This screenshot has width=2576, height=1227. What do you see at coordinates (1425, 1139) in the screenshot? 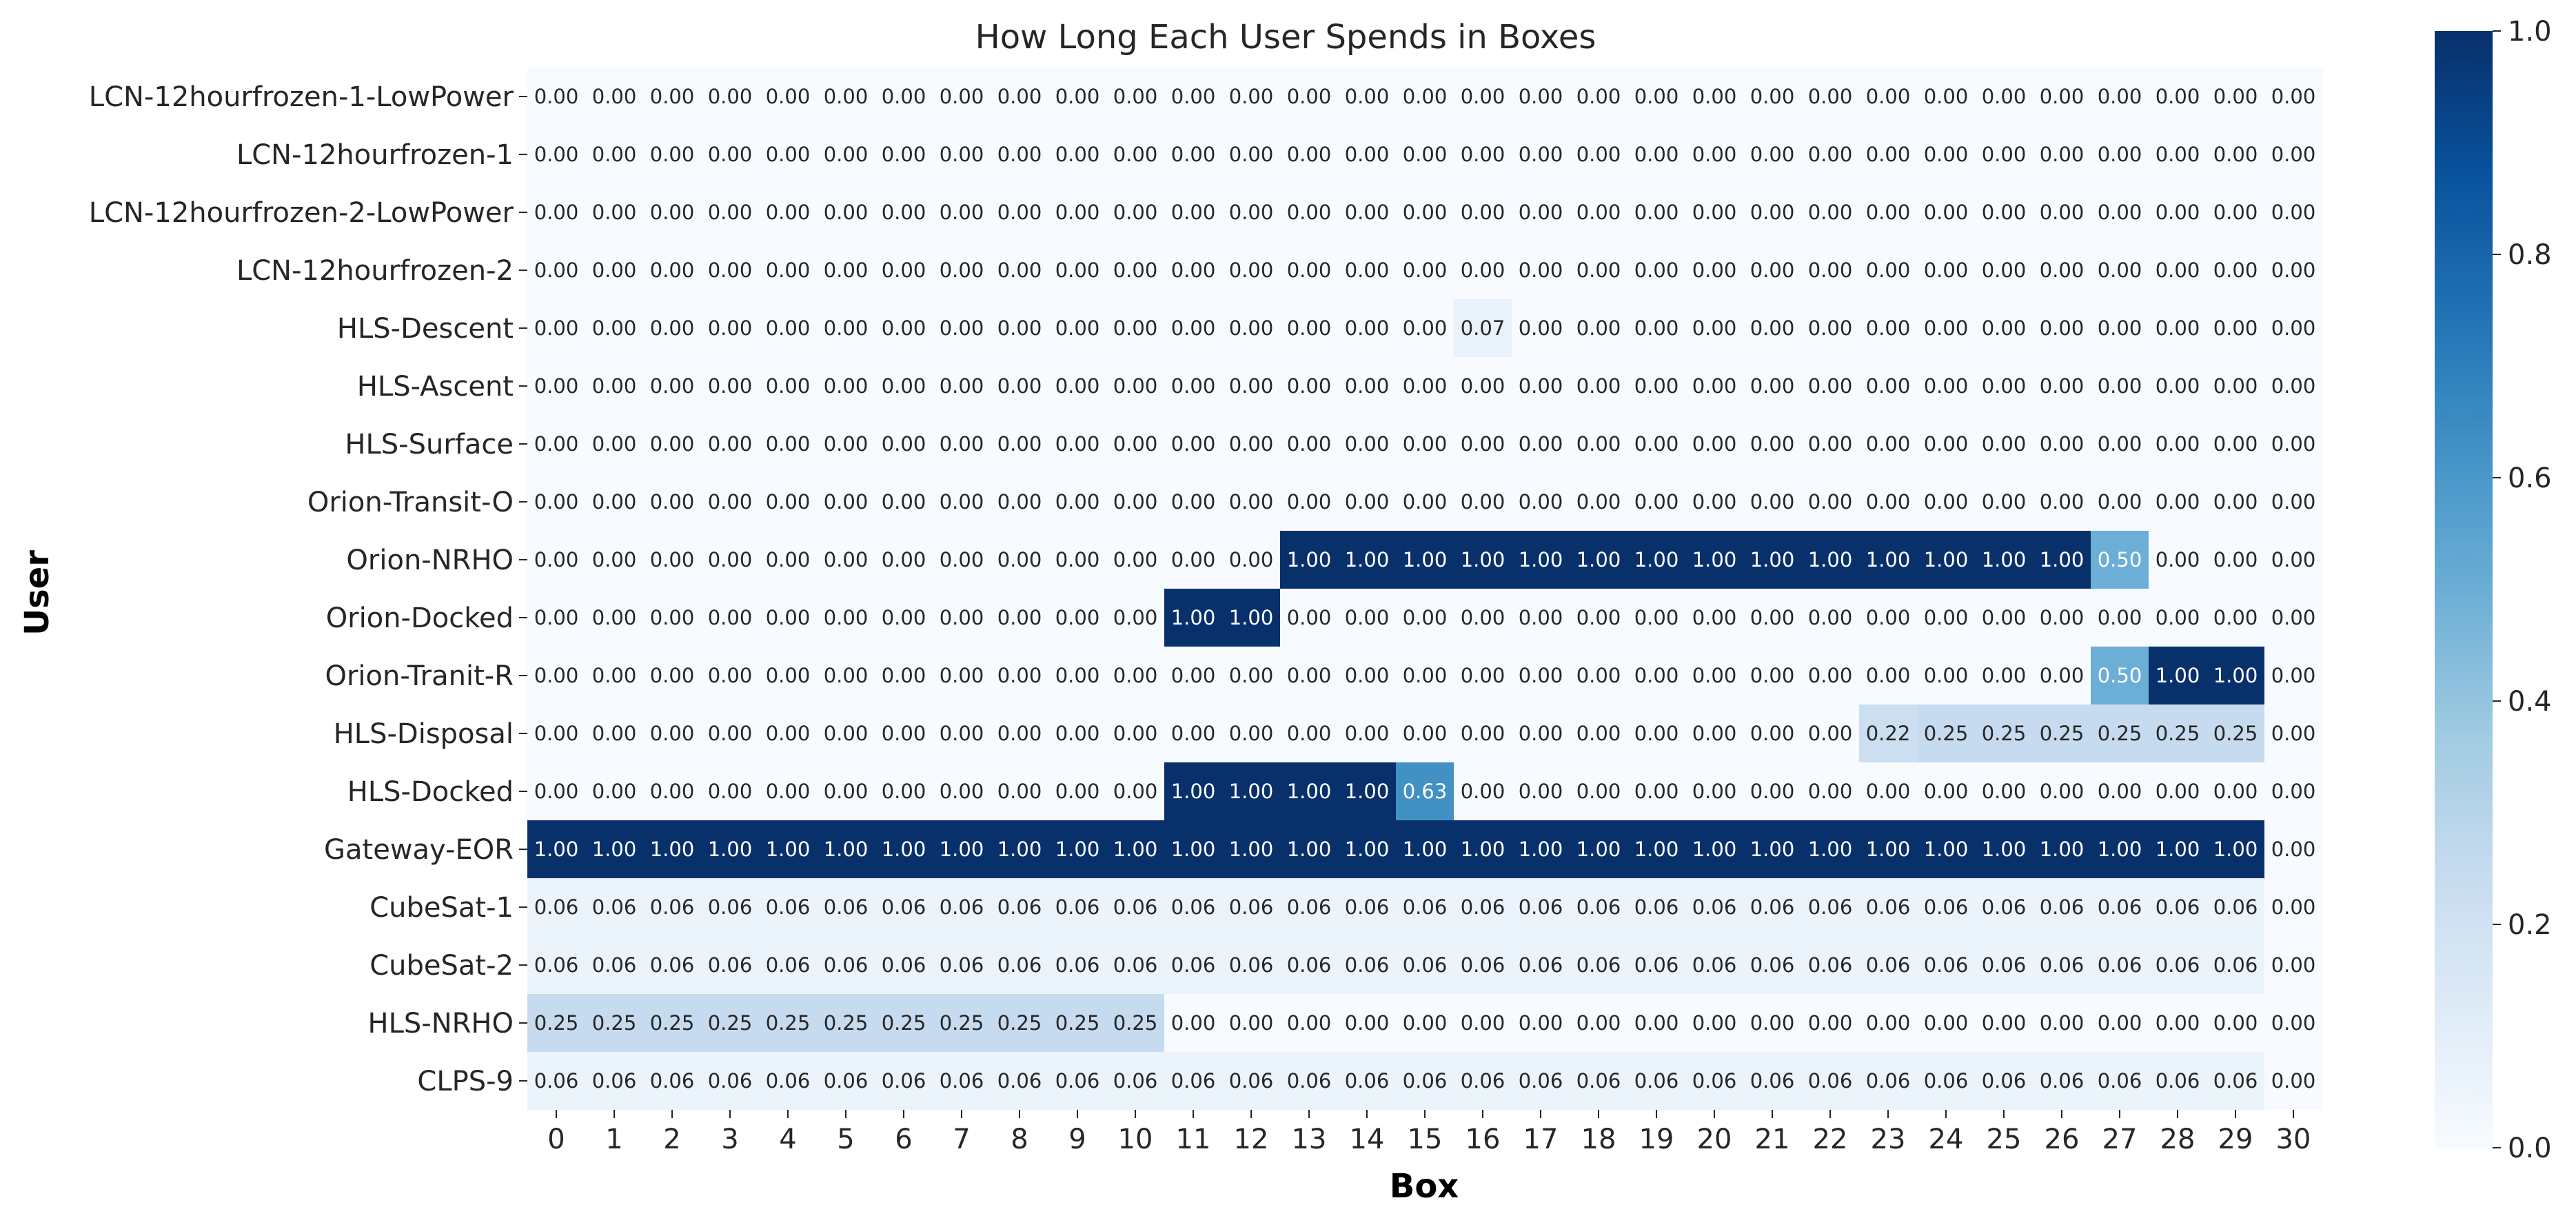
I see `x-tick-label: 15` at bounding box center [1425, 1139].